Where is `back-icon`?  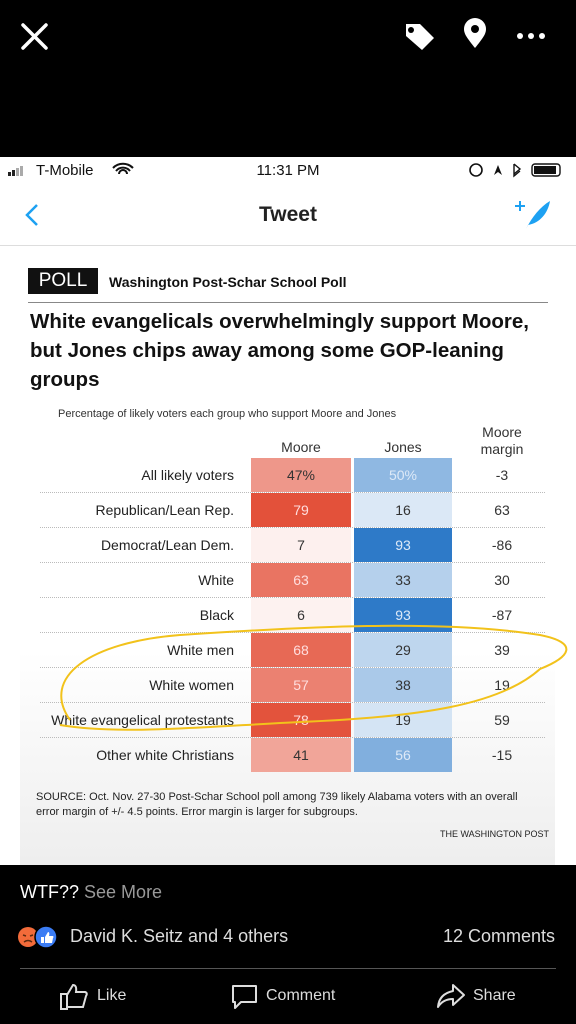
back-icon is located at coordinates (32, 215).